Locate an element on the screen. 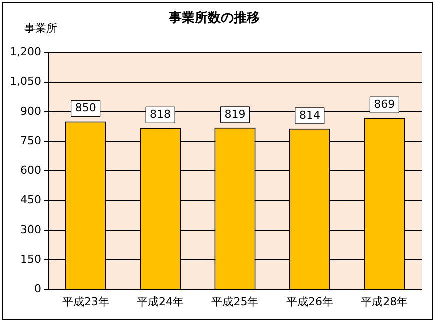 The image size is (435, 322). x-tick-label: 平成23年 is located at coordinates (86, 301).